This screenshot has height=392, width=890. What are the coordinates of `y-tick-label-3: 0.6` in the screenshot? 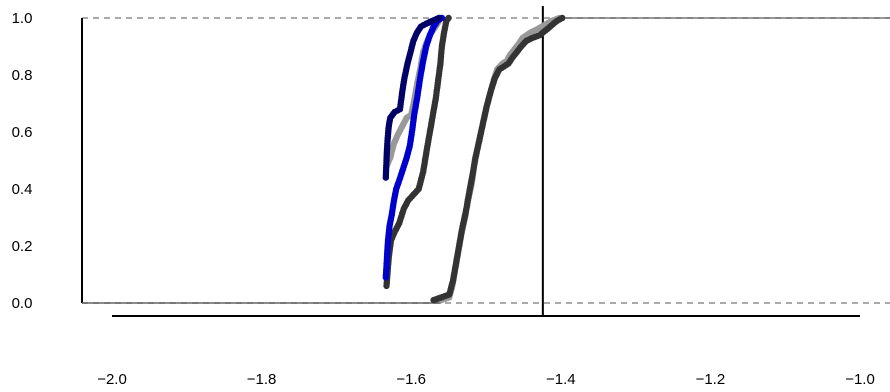 It's located at (22, 132).